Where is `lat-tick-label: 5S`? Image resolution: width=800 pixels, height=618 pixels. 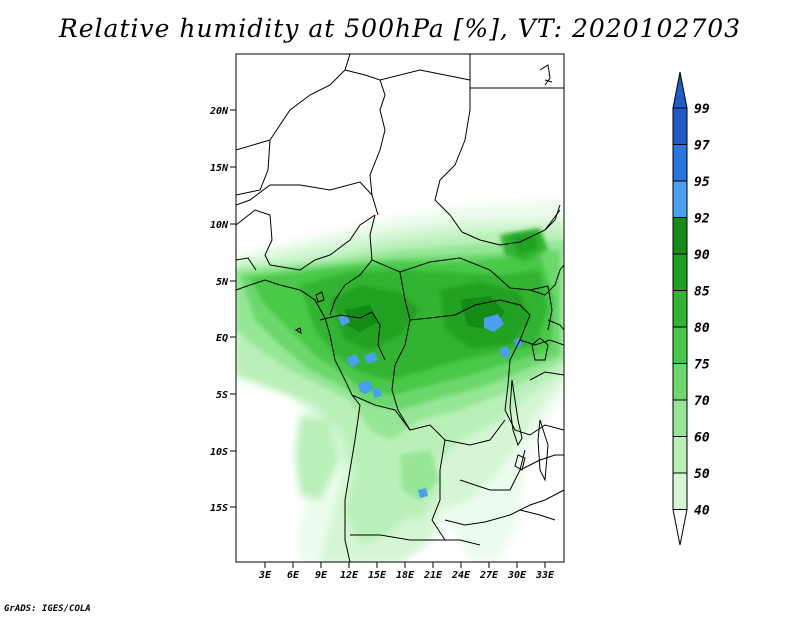
lat-tick-label: 5S is located at coordinates (222, 395).